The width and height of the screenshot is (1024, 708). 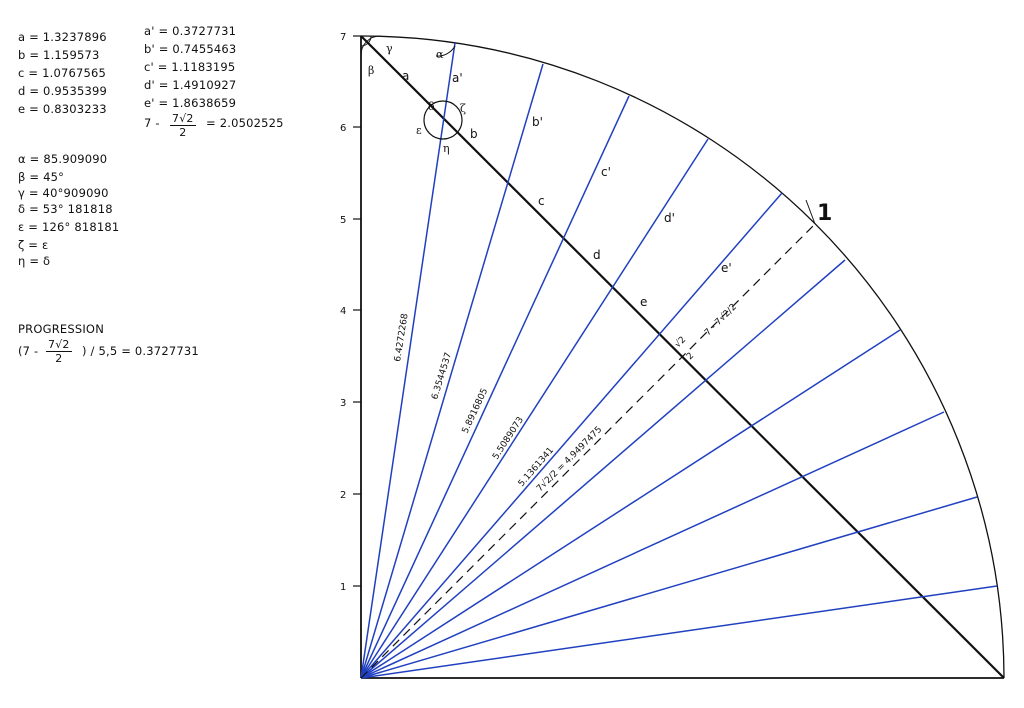 I want to click on tick-label-2: 2, so click(x=343, y=495).